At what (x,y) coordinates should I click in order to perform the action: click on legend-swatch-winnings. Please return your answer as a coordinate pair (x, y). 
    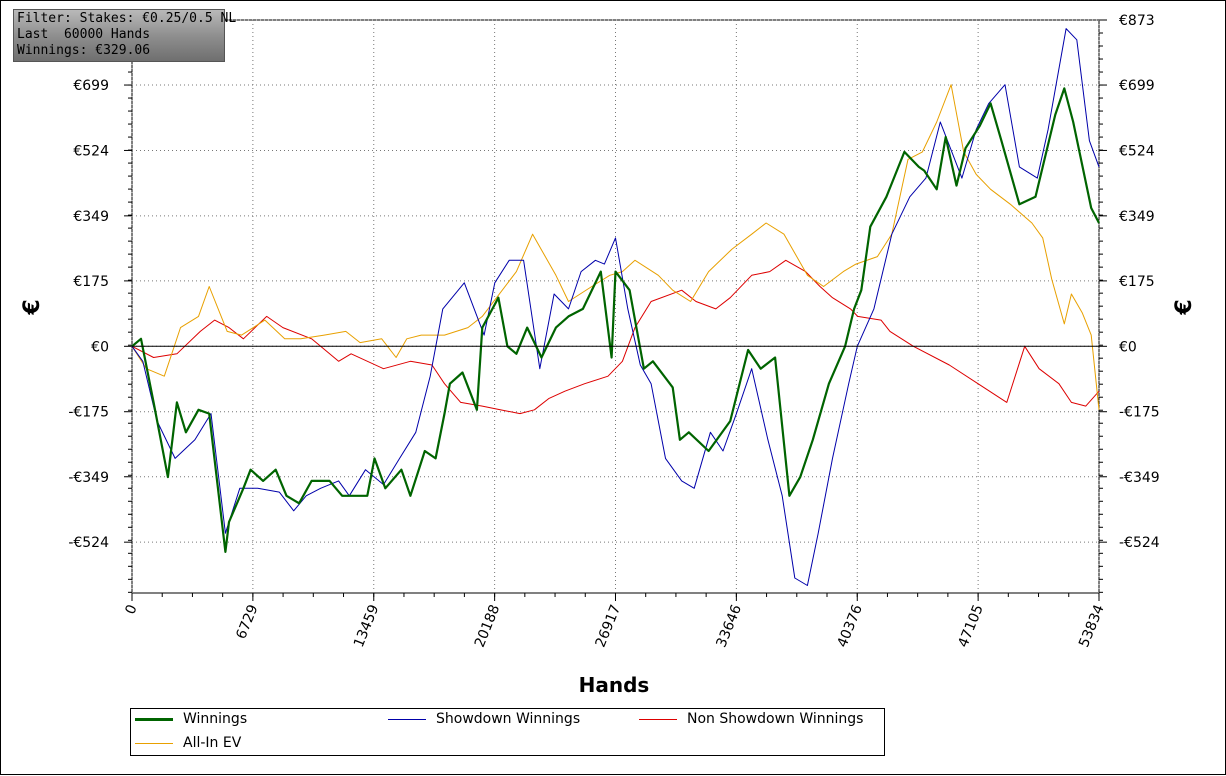
    Looking at the image, I should click on (154, 719).